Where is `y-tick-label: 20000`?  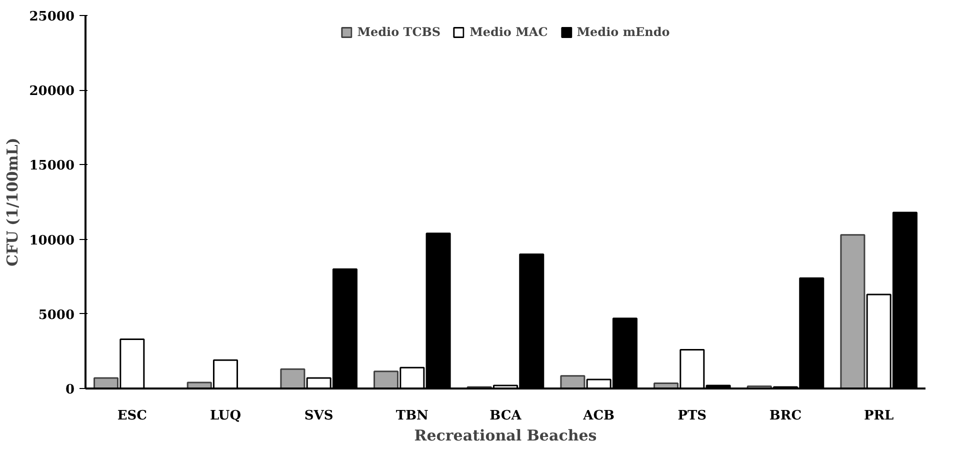 y-tick-label: 20000 is located at coordinates (52, 92).